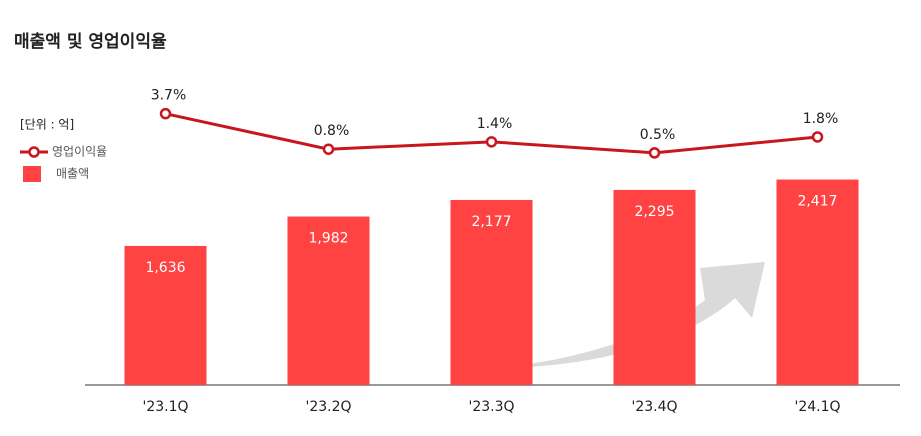  I want to click on legend-label: 영업이익율, so click(79, 152).